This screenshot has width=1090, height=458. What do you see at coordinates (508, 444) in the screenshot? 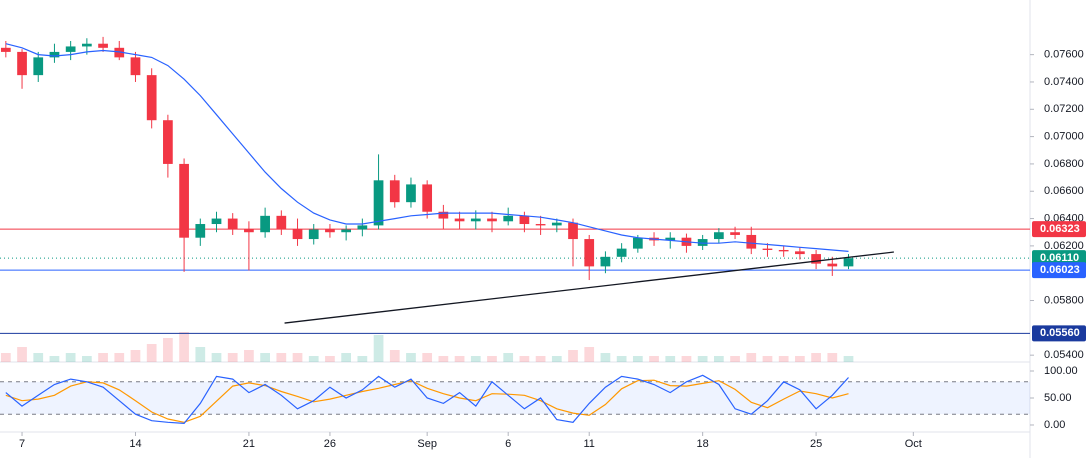
I see `x-tick-label: 6` at bounding box center [508, 444].